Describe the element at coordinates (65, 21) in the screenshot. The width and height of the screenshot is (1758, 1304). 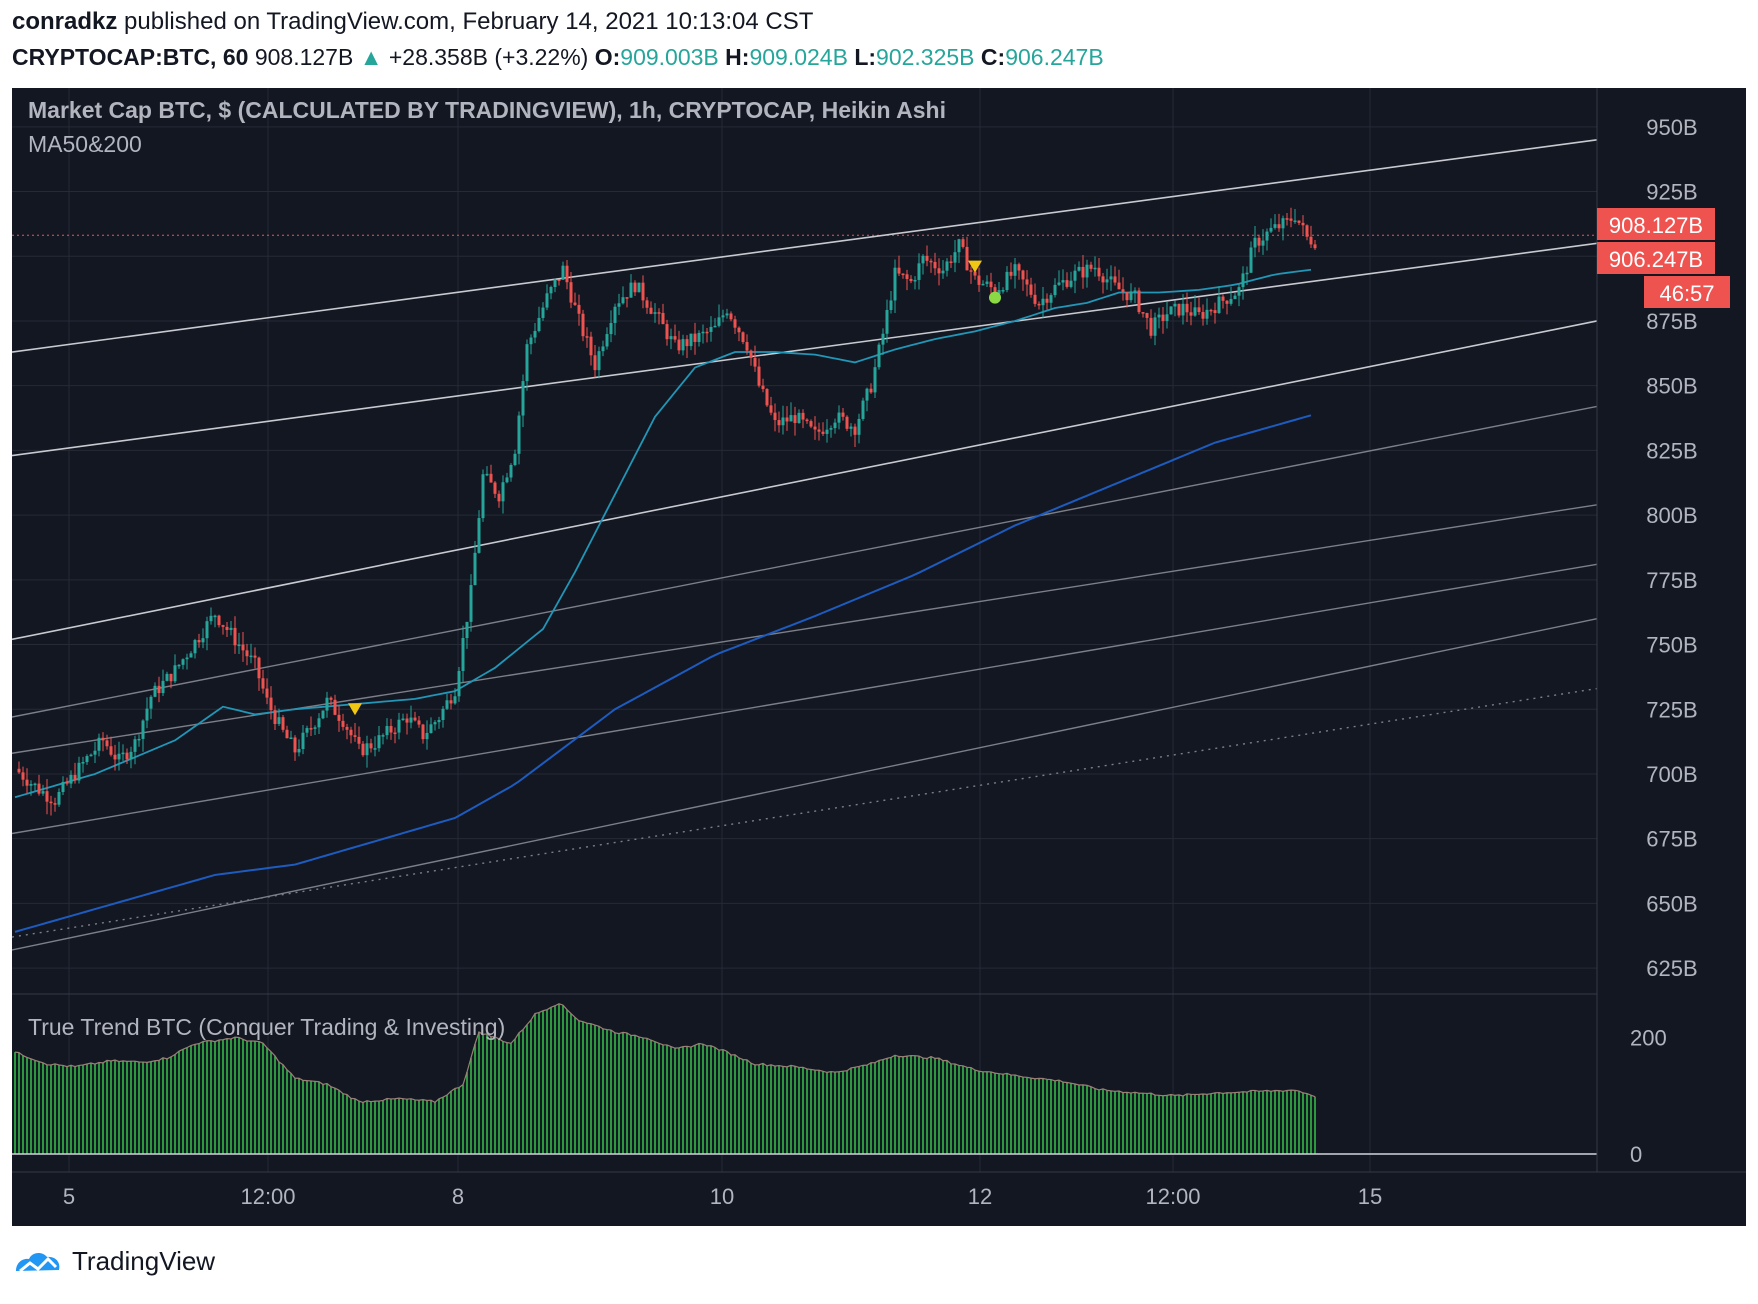
I see `author-name: conradkz` at that location.